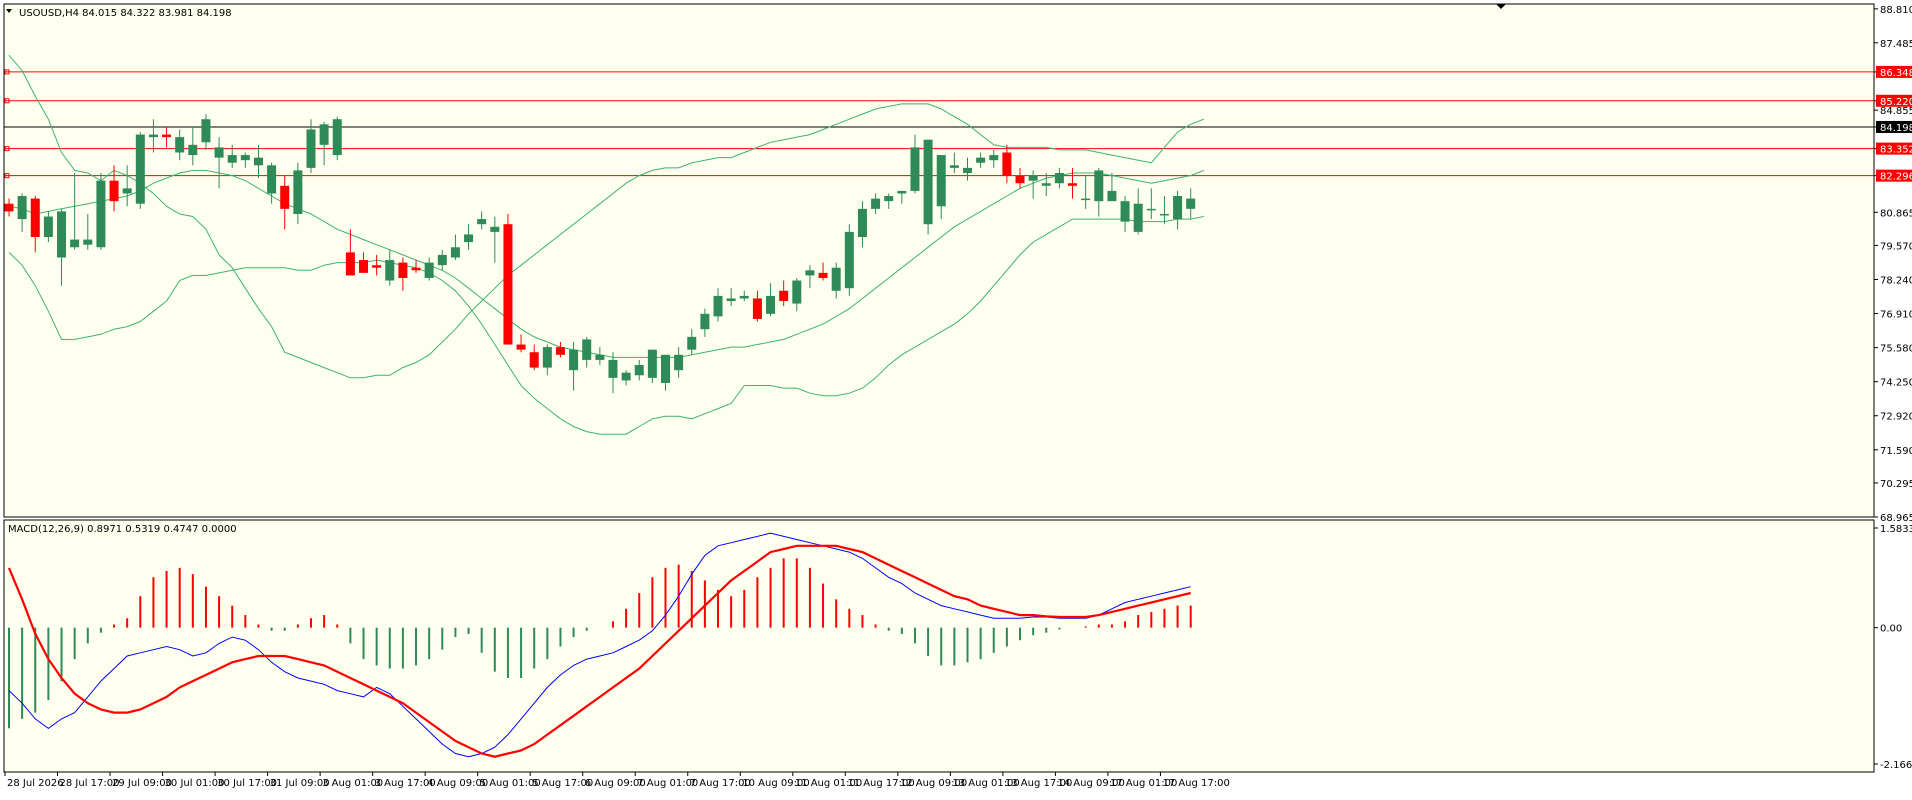 This screenshot has width=1912, height=800. I want to click on price-tick-label: 88.810, so click(1896, 10).